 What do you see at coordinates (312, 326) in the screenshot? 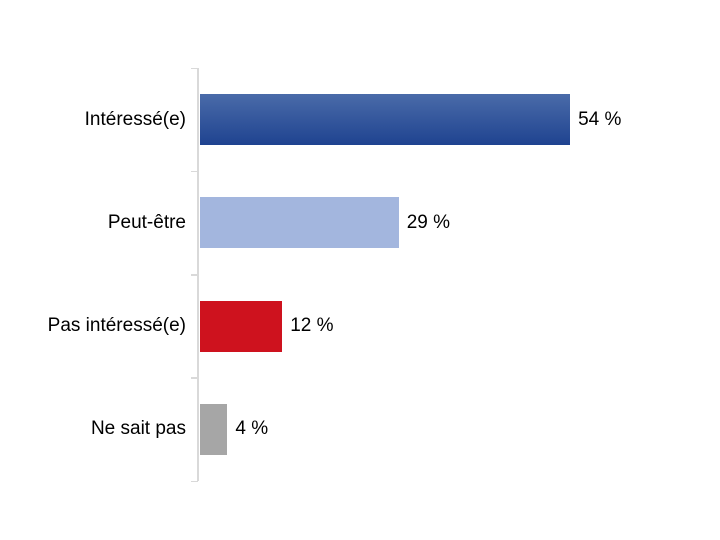
I see `value-label: 12 %` at bounding box center [312, 326].